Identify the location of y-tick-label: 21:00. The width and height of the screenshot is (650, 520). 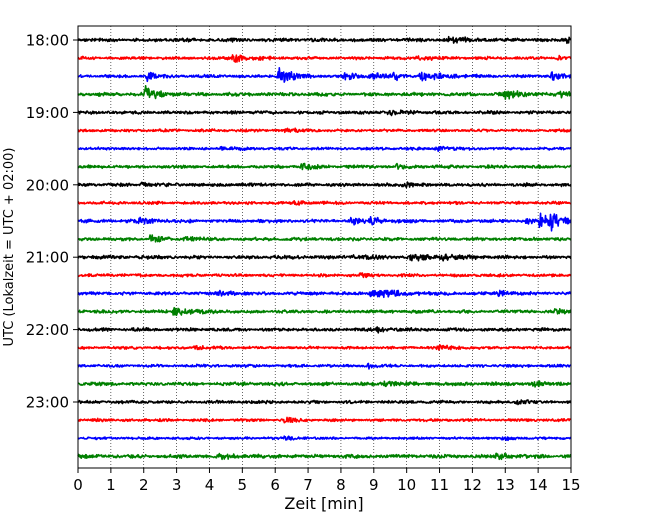
(47, 258).